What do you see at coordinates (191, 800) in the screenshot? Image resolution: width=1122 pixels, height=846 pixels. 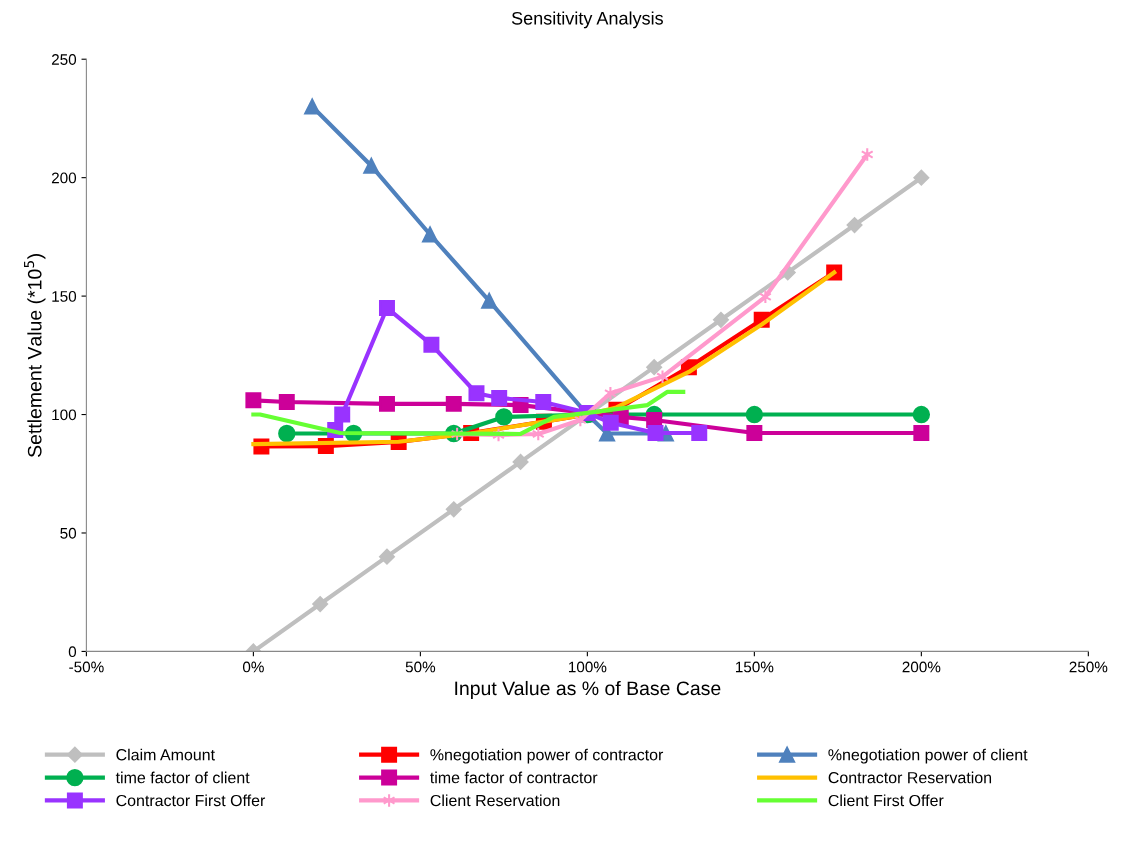 I see `legend-label: Contractor First Offer` at bounding box center [191, 800].